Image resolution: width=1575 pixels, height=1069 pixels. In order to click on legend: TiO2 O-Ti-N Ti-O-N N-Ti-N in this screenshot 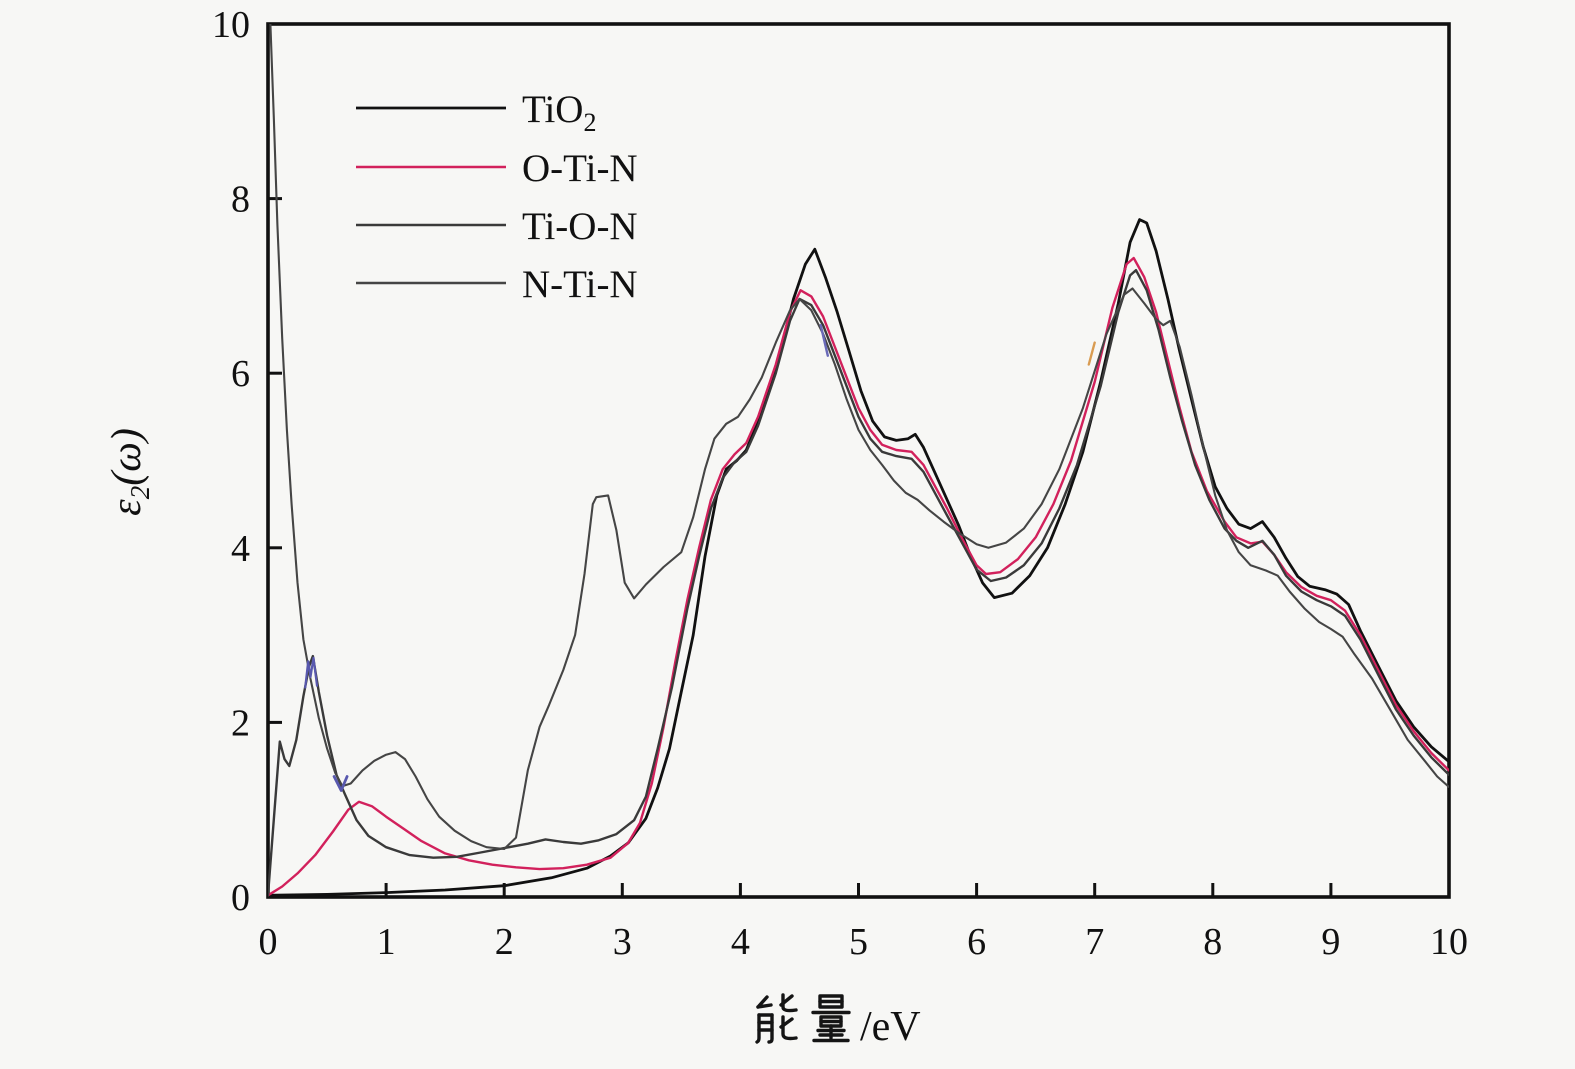, I will do `click(497, 197)`.